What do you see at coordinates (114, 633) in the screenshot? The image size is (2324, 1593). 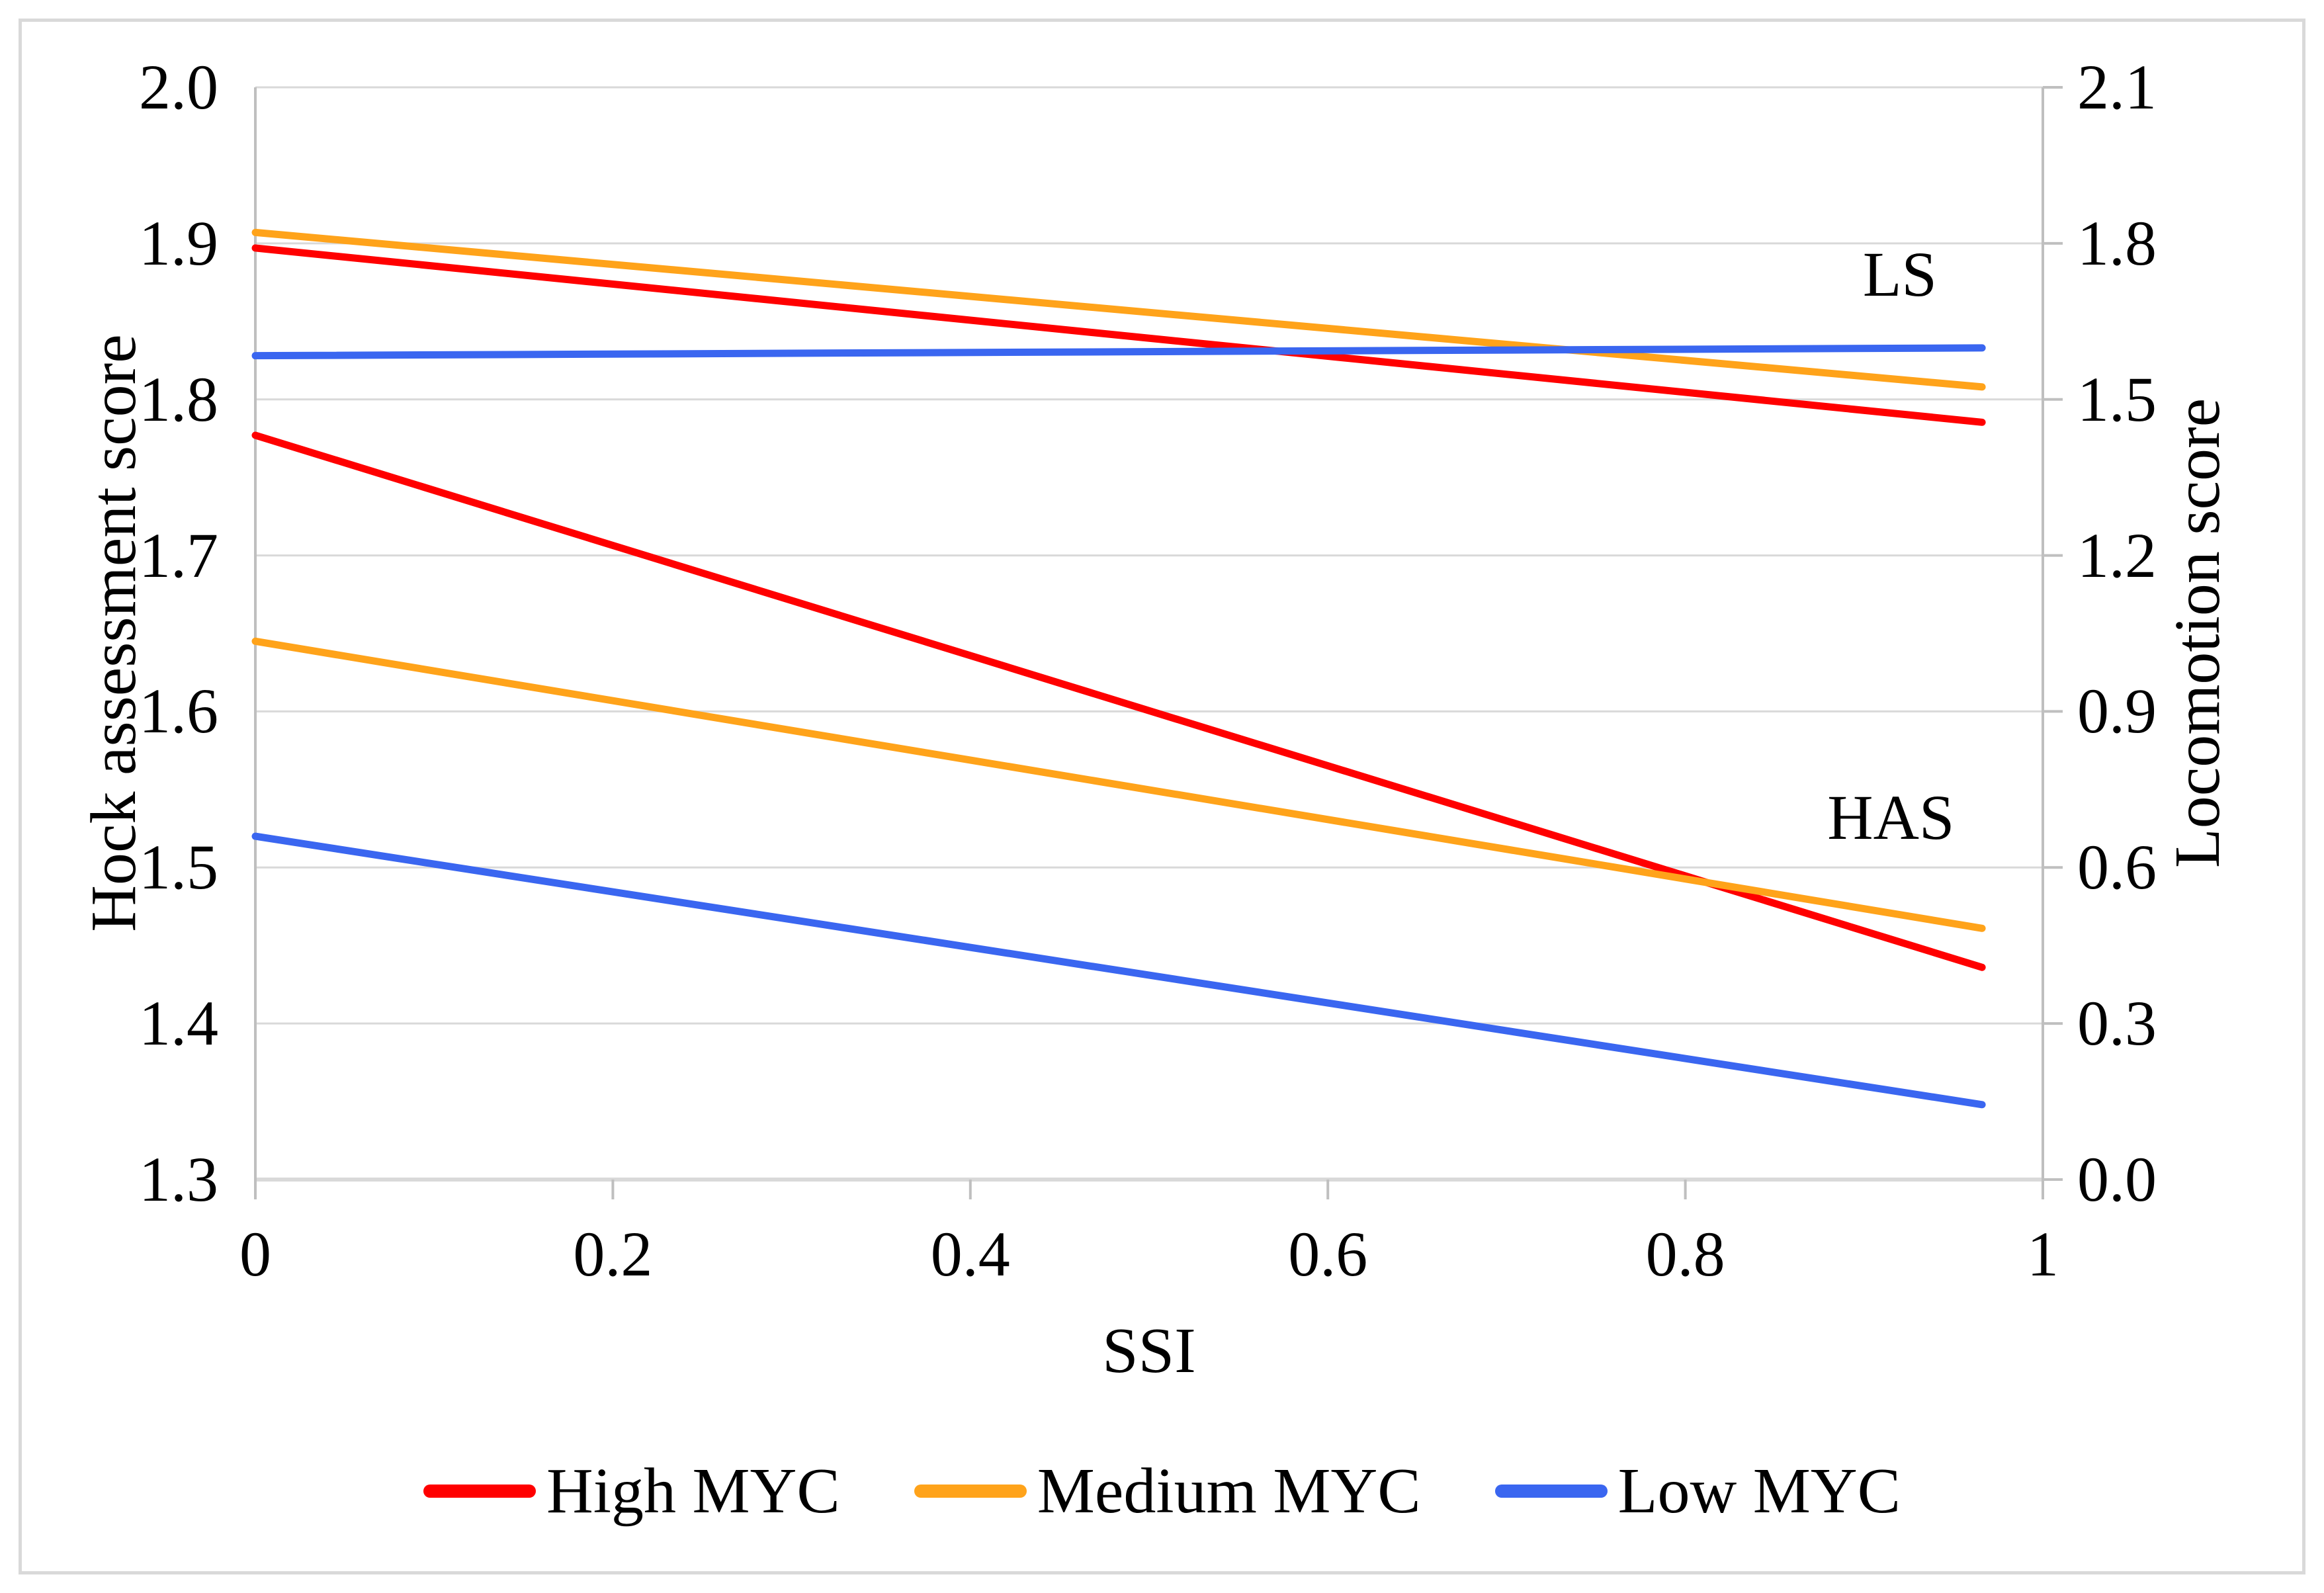 I see `left-axis-title: Hock assessment score` at bounding box center [114, 633].